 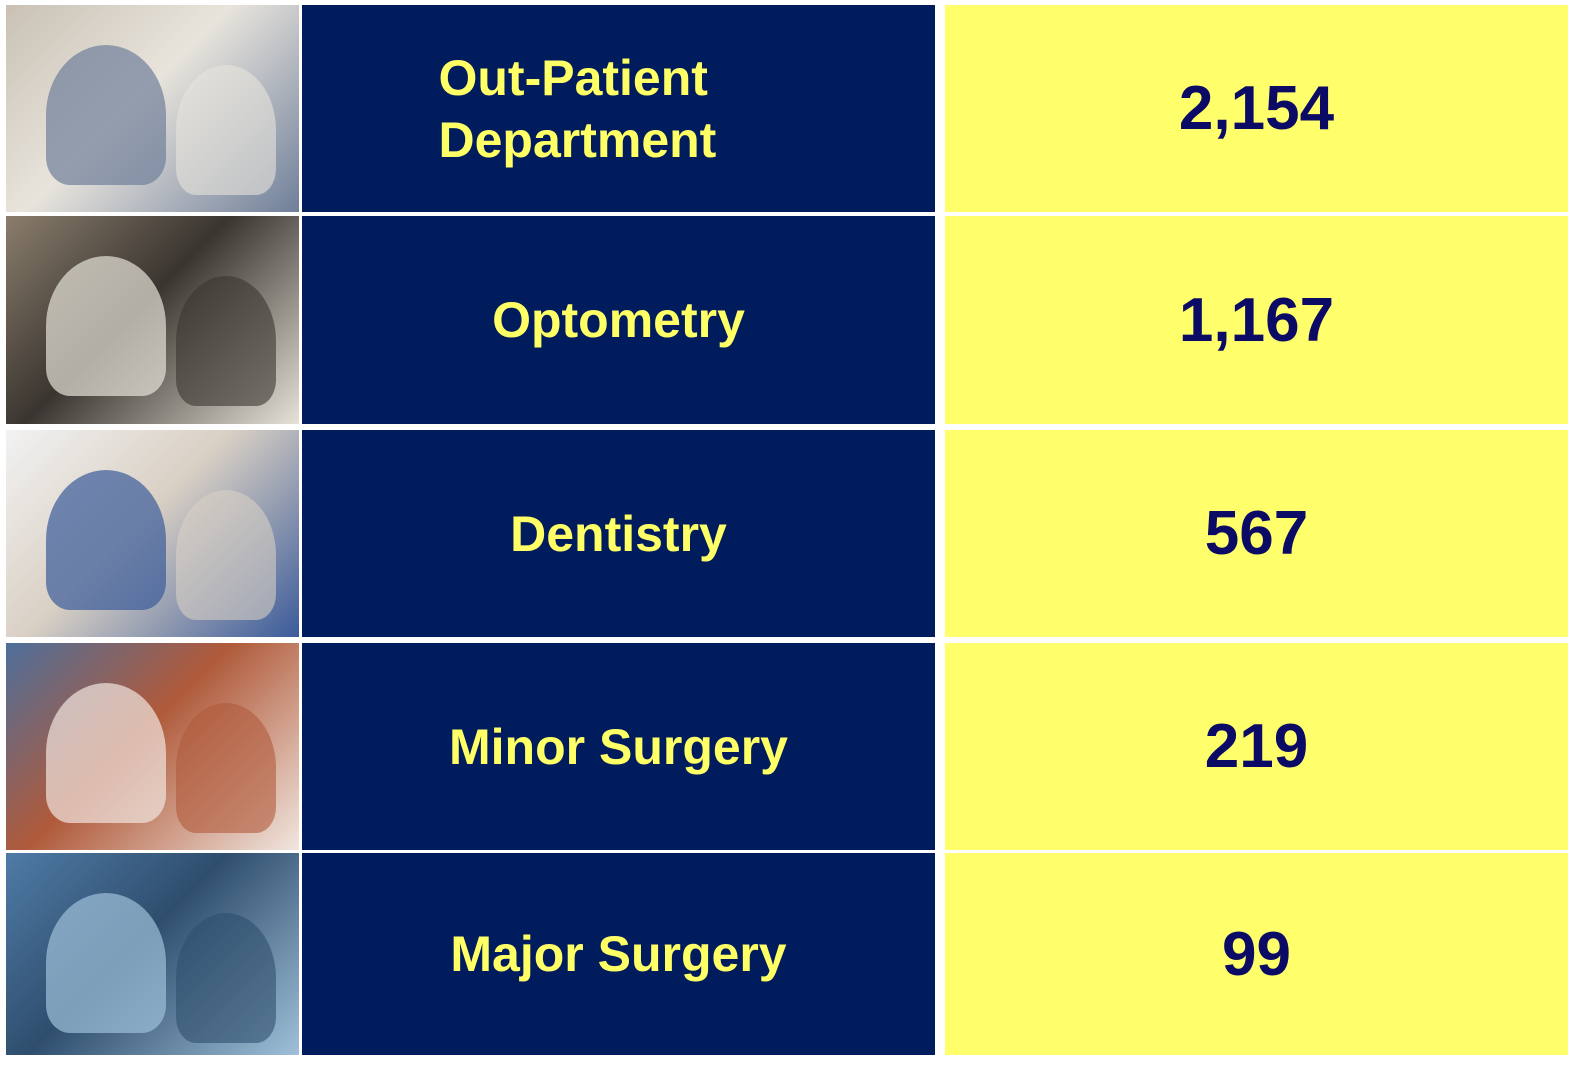 I want to click on department-cell: Out-Patient Department, so click(x=618, y=108).